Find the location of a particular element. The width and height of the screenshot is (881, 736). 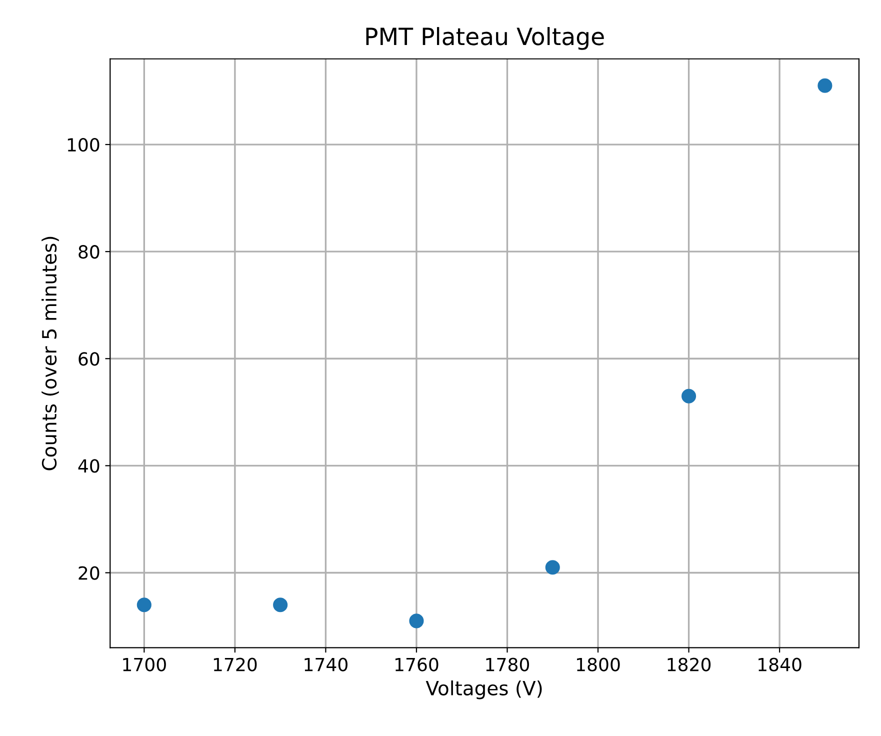

x-tick-label: 1780 is located at coordinates (508, 665).